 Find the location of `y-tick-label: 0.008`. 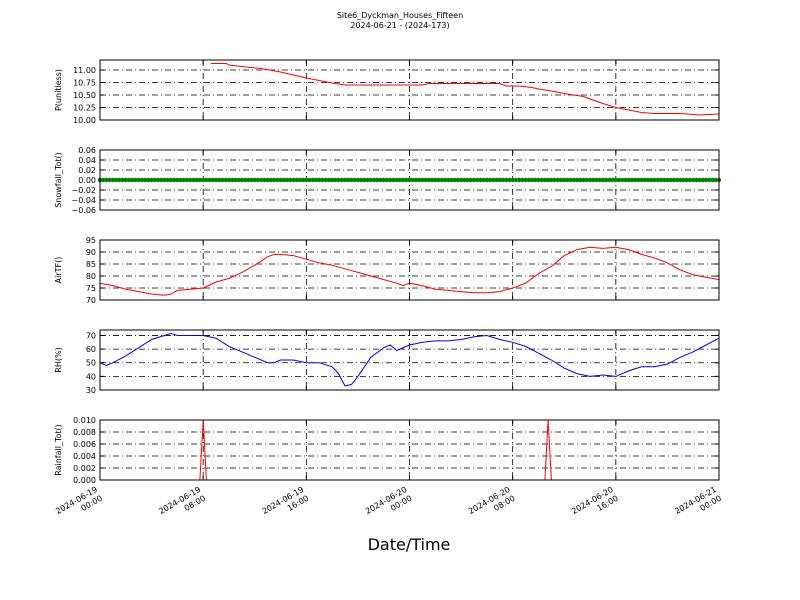

y-tick-label: 0.008 is located at coordinates (84, 432).